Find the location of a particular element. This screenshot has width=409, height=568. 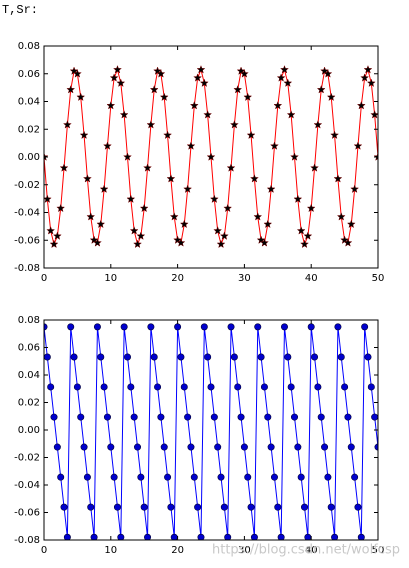

header-text: T,Sr: is located at coordinates (20, 10).